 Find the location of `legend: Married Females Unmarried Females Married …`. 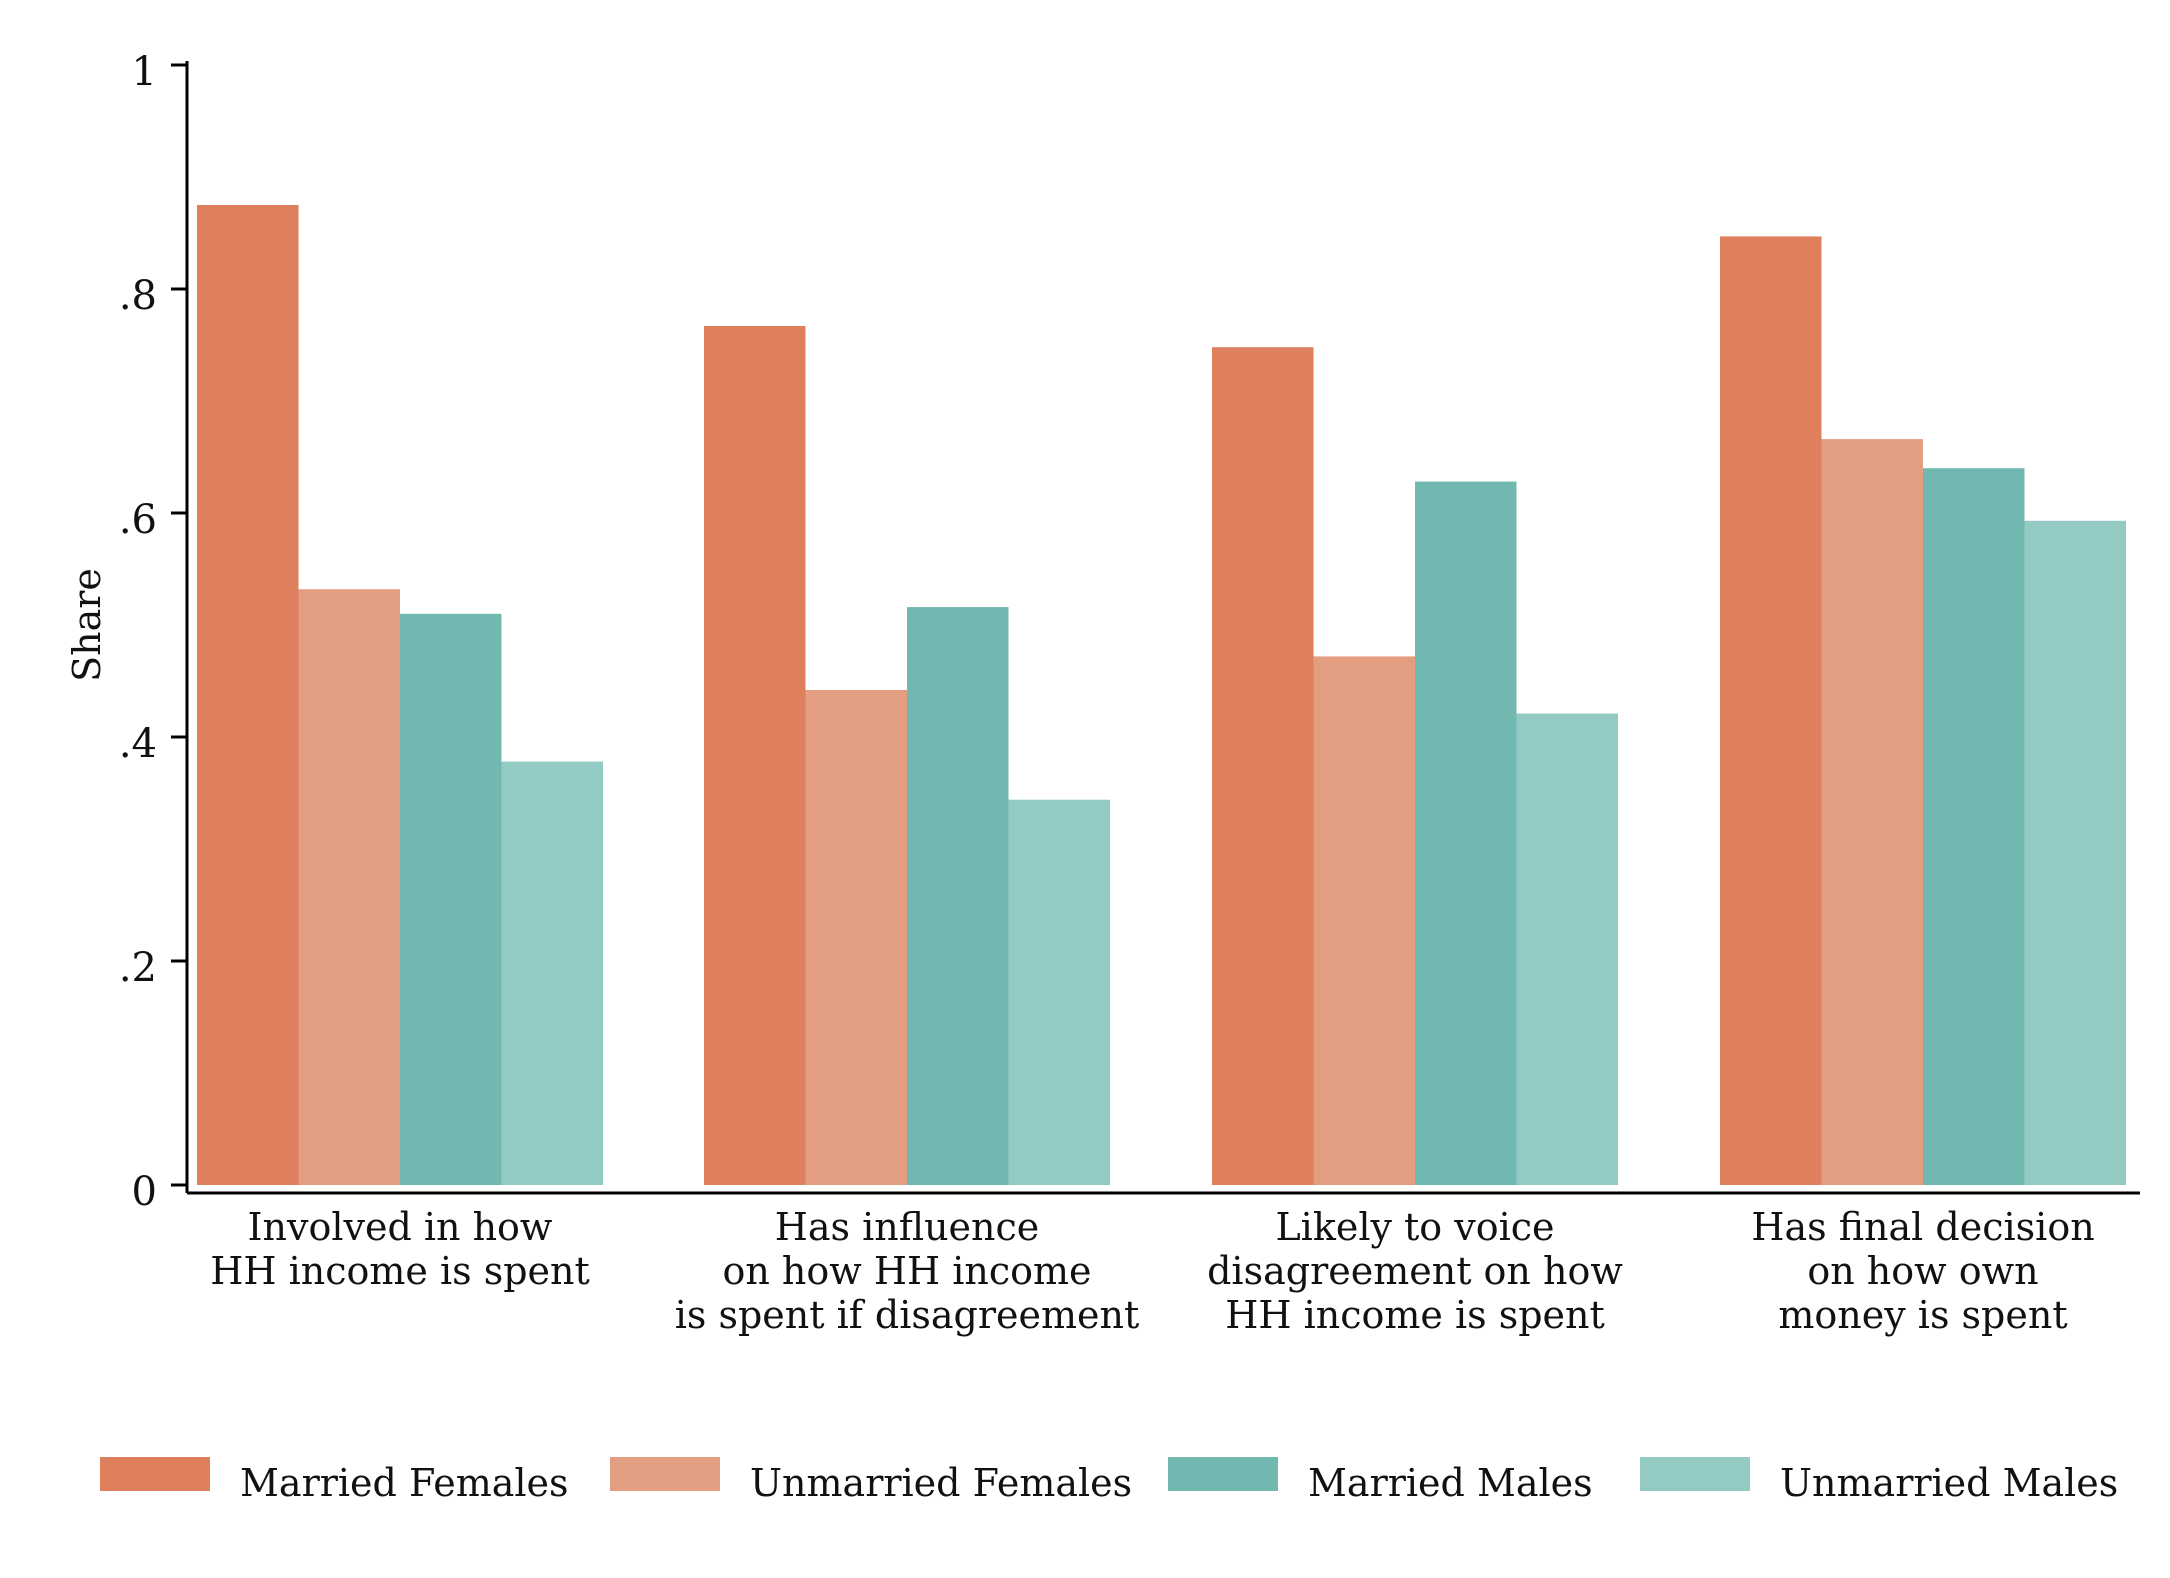

legend: Married Females Unmarried Females Married … is located at coordinates (1109, 1481).